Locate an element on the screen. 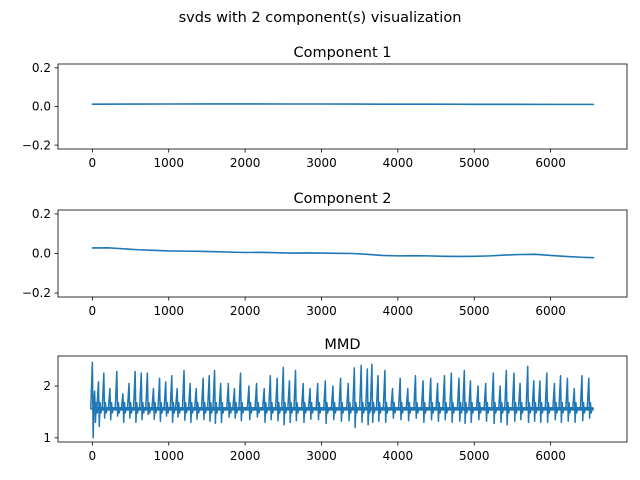 The width and height of the screenshot is (640, 480). y-tick-label: 2 is located at coordinates (47, 386).